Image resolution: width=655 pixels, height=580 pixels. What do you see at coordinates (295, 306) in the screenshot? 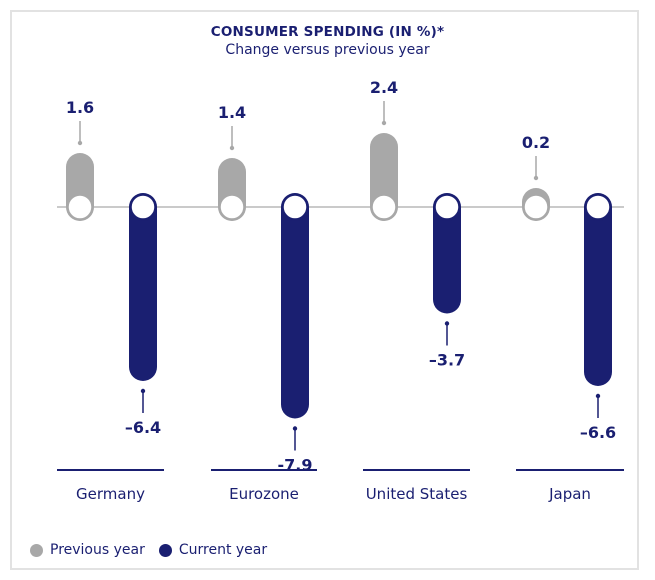
I see `bar-current-eurozone` at bounding box center [295, 306].